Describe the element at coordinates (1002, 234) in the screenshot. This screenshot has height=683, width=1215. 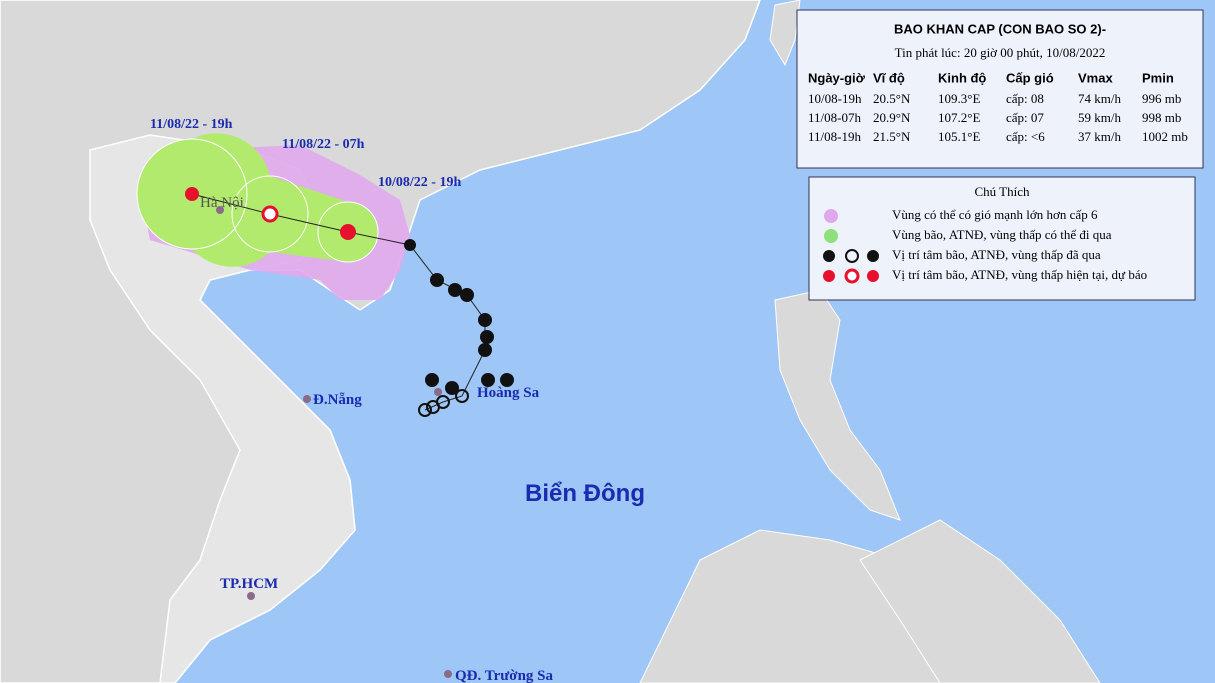
I see `legend-item: Vùng bão, ATNĐ, vùng thấp có thể đi qua` at that location.